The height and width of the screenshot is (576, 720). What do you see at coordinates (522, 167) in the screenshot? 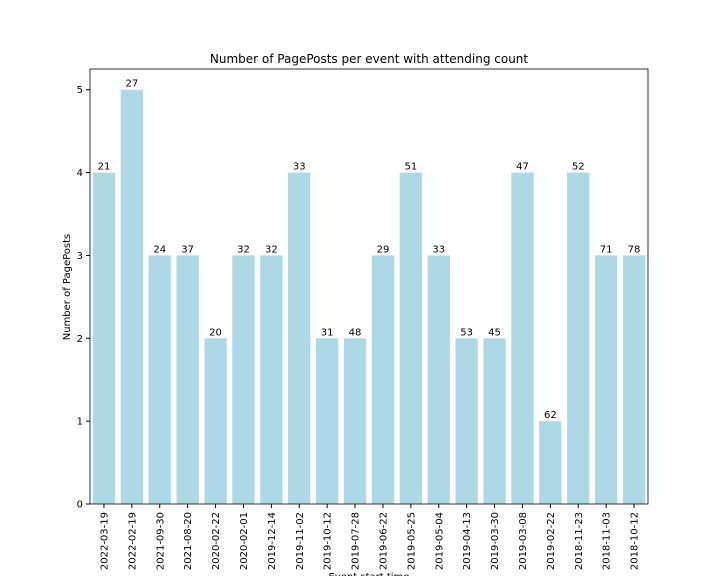
I see `data-label: 47` at bounding box center [522, 167].